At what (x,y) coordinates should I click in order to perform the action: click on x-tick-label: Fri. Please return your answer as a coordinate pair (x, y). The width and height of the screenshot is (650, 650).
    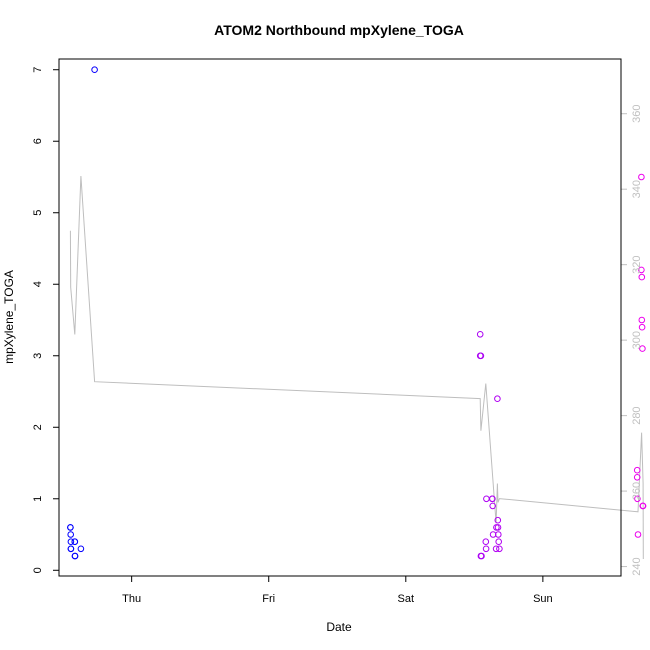
    Looking at the image, I should click on (268, 599).